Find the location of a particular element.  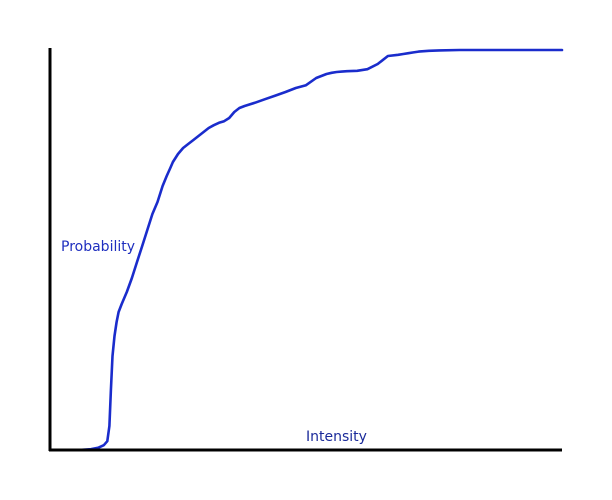

y-axis-label: Probability is located at coordinates (98, 247).